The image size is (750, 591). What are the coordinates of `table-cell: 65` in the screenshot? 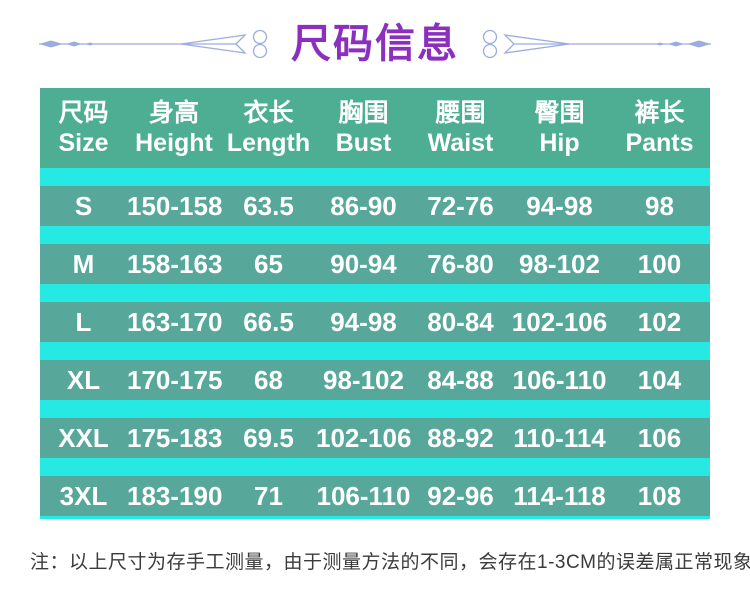 It's located at (268, 263).